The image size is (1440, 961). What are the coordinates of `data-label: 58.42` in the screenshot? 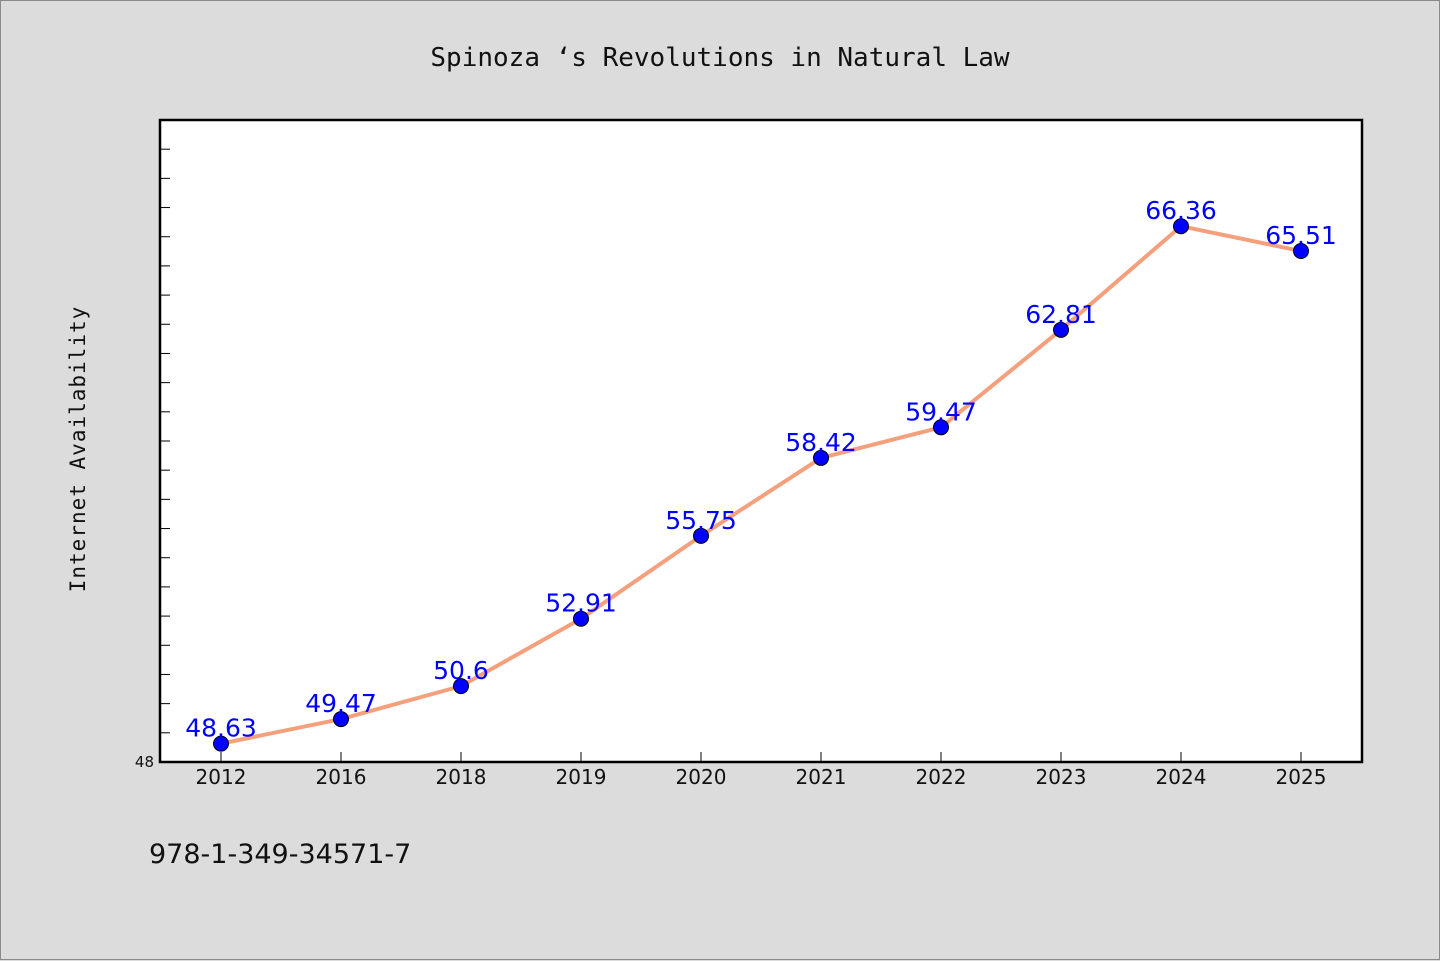 It's located at (821, 442).